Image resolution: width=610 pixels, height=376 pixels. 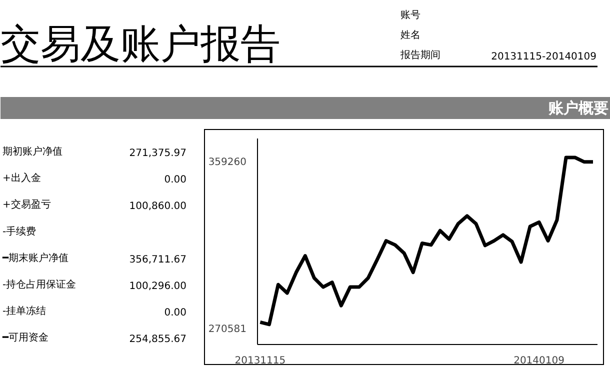 I want to click on category-label: -手续费, so click(x=19, y=231).